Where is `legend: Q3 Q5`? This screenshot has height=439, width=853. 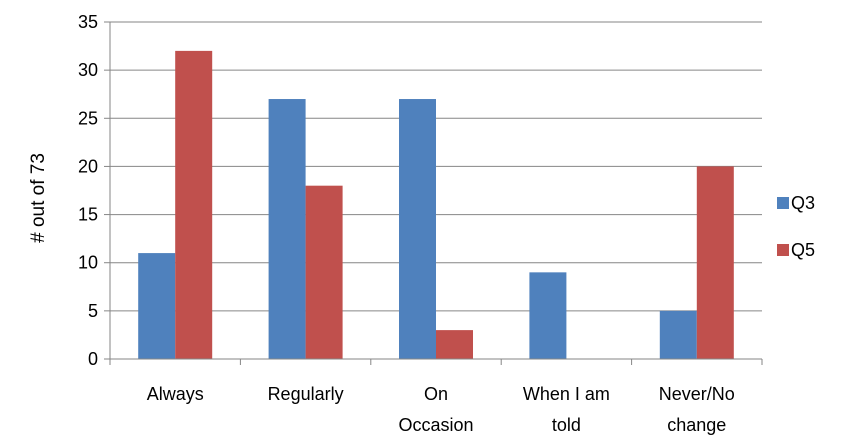
legend: Q3 Q5 is located at coordinates (796, 226).